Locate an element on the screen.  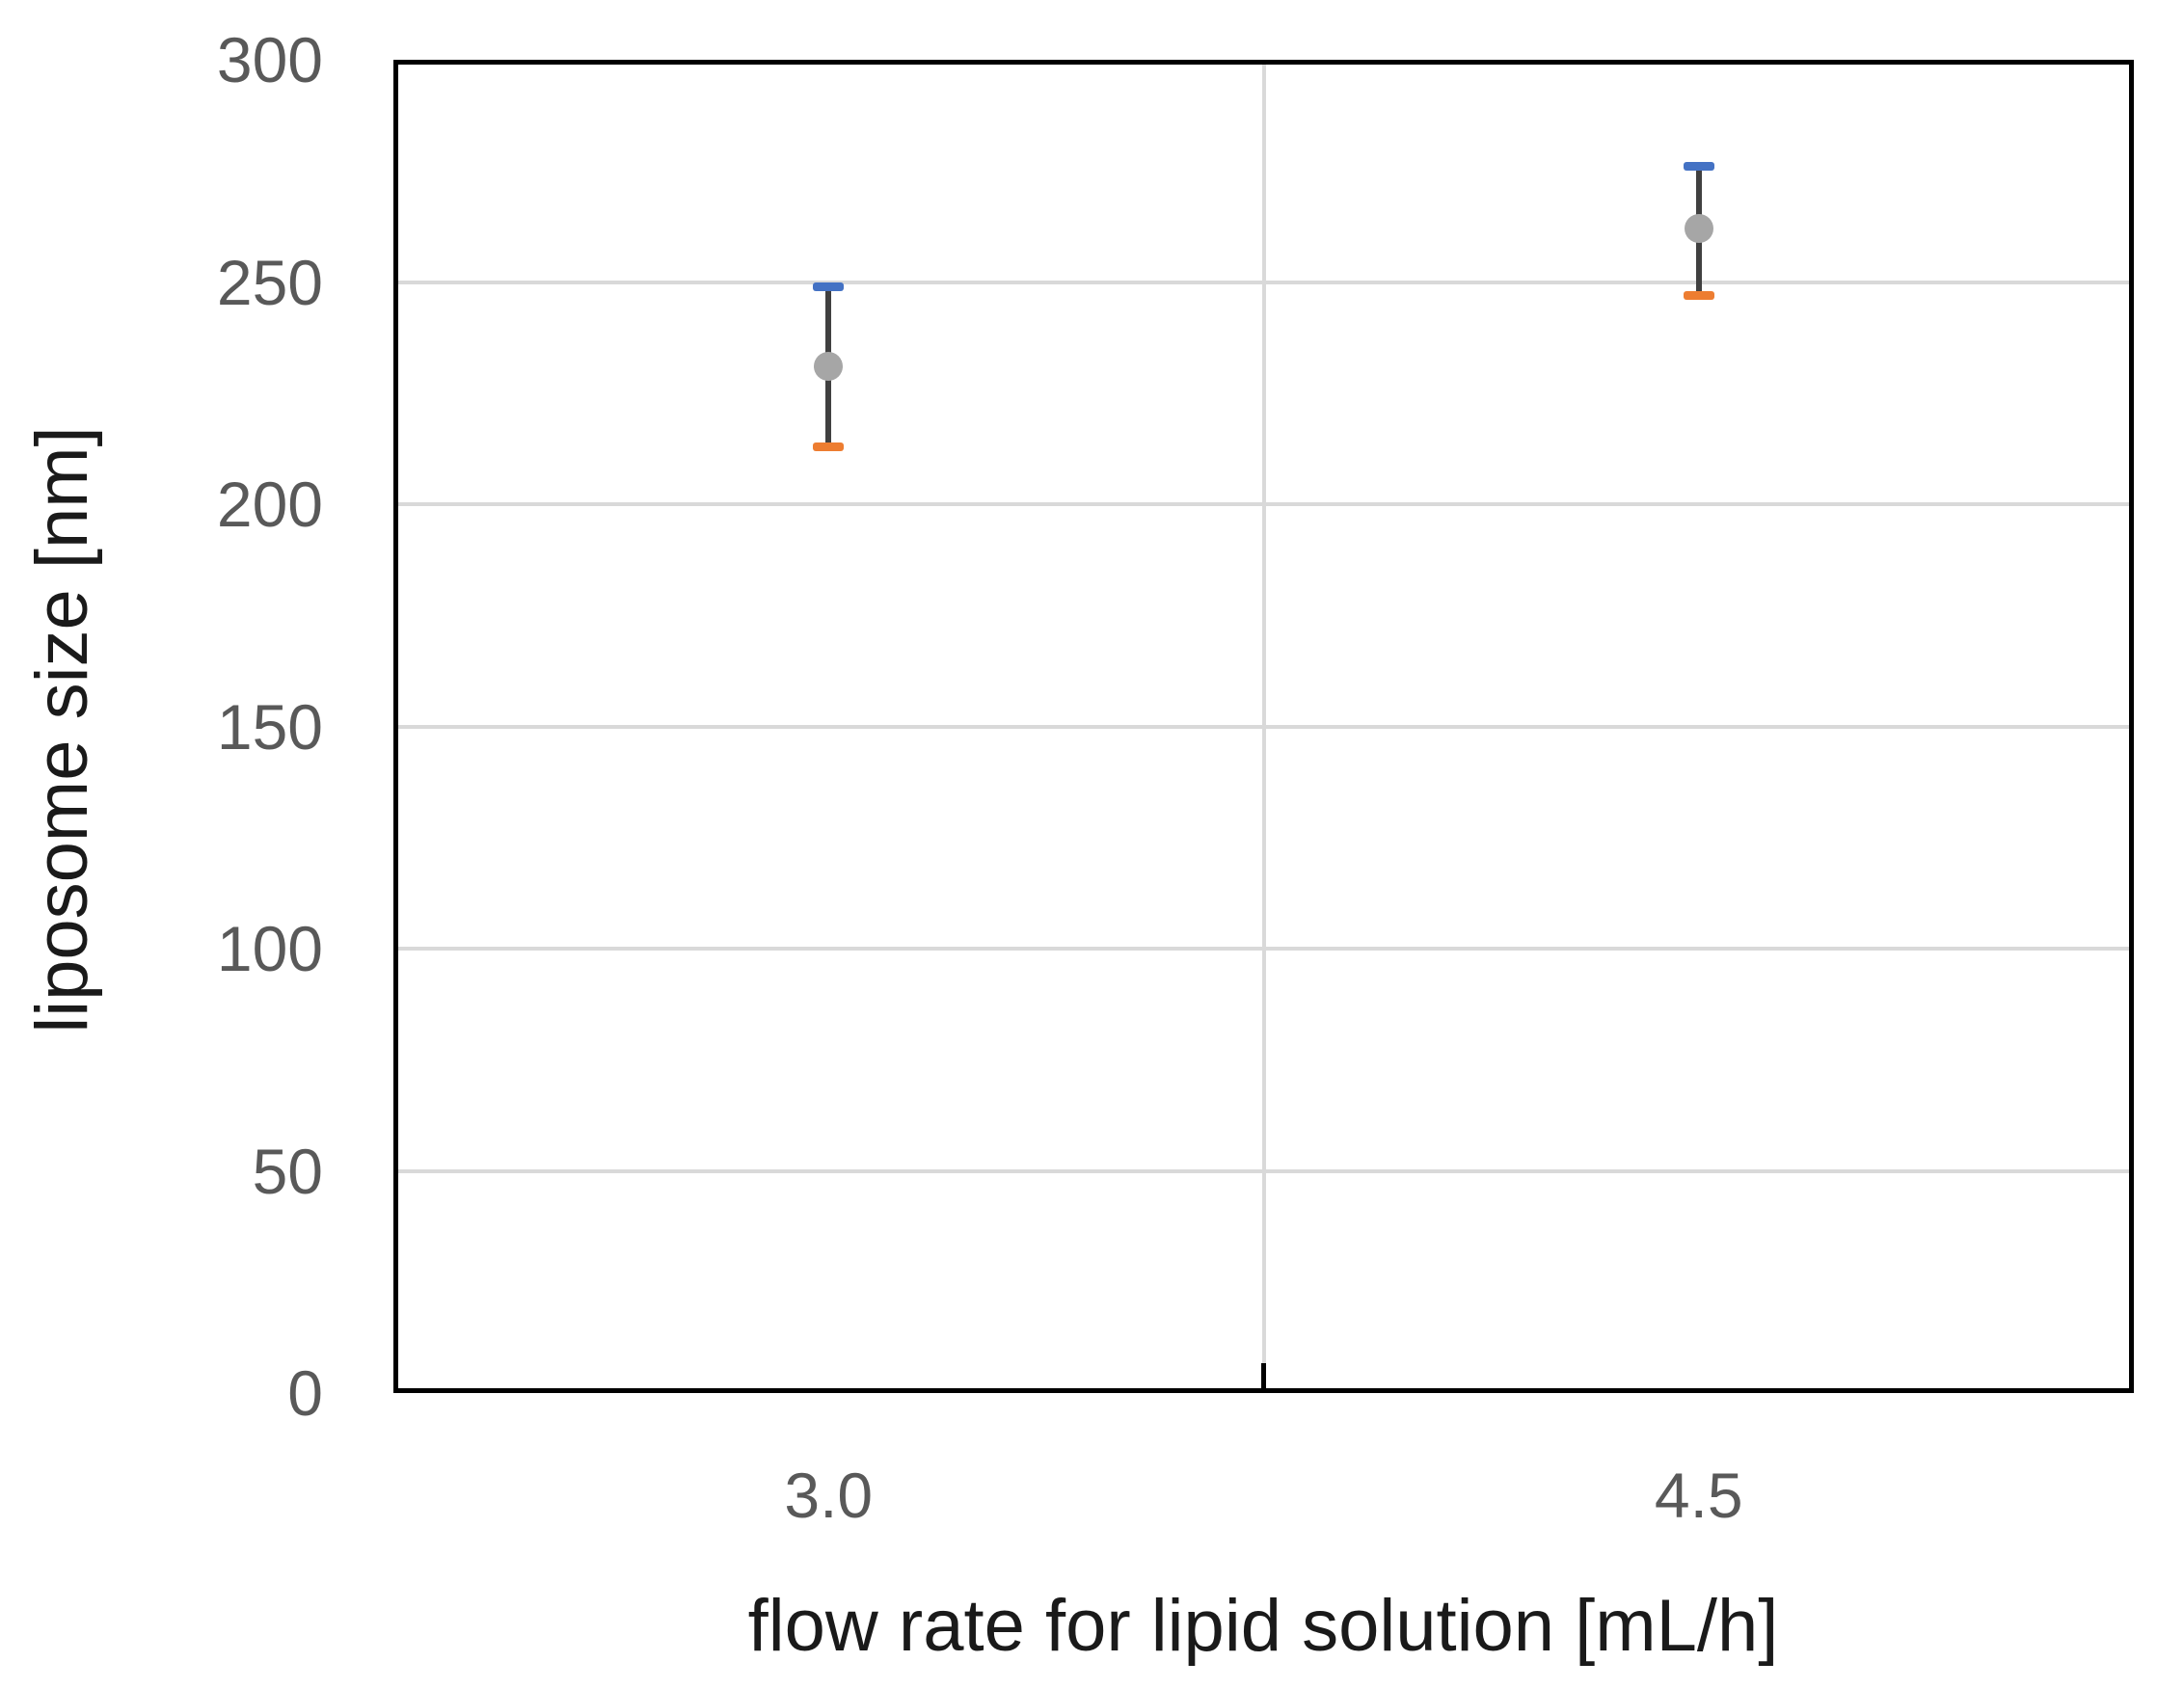
y-tick-label: 0 is located at coordinates (305, 1393).